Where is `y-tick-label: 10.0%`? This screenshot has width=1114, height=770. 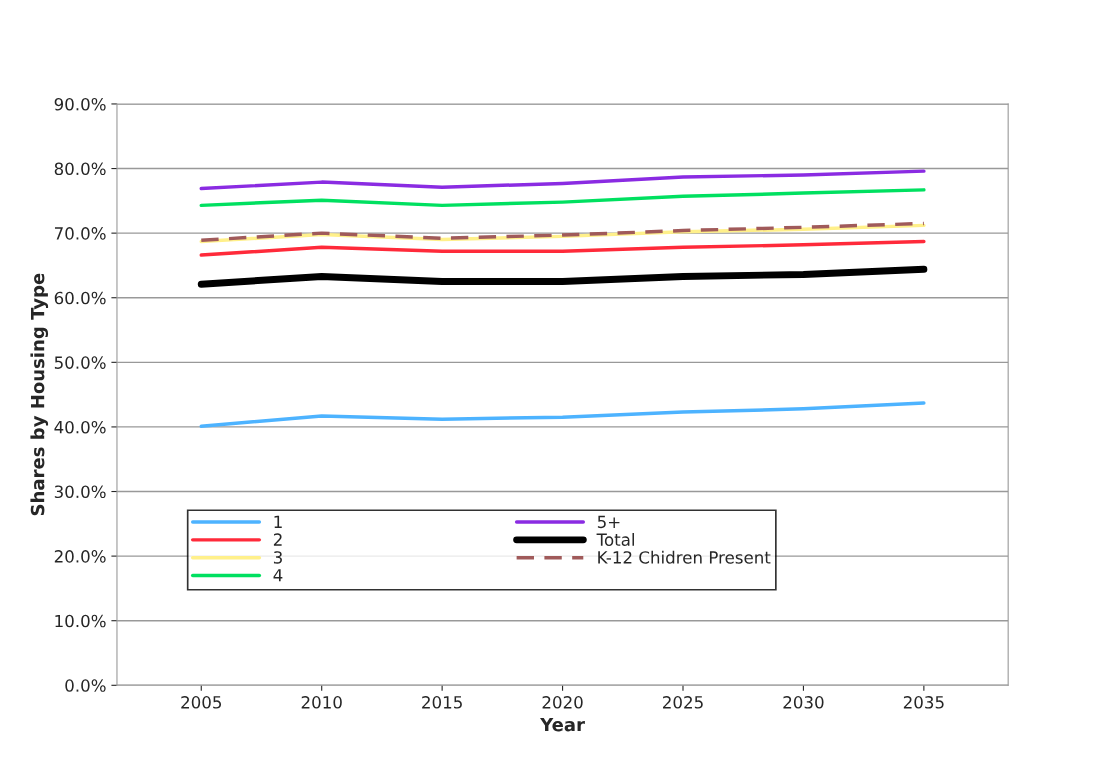
y-tick-label: 10.0% is located at coordinates (80, 621).